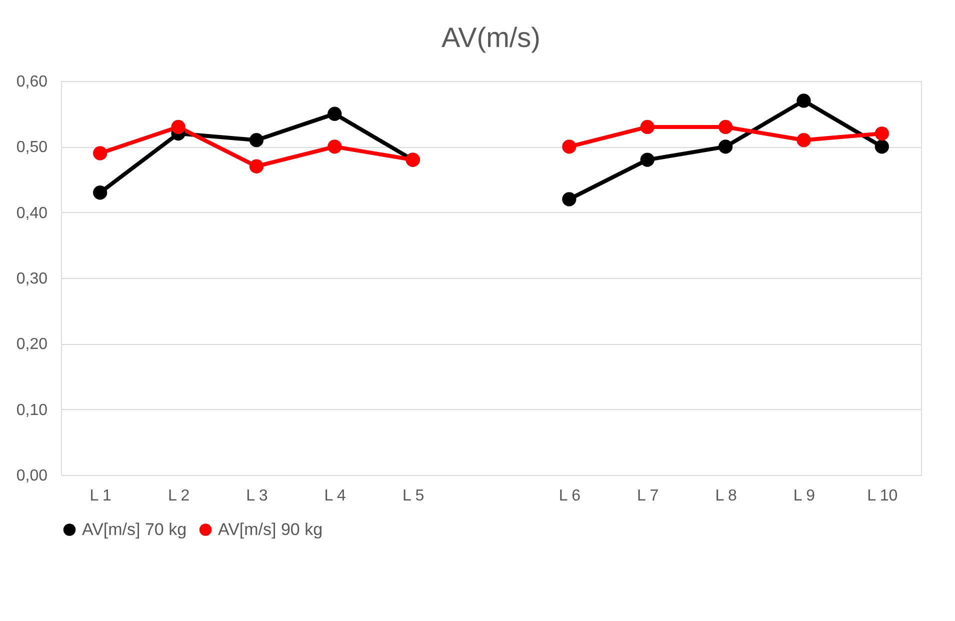 Image resolution: width=955 pixels, height=621 pixels. Describe the element at coordinates (101, 496) in the screenshot. I see `x-tick-label: L 1` at that location.